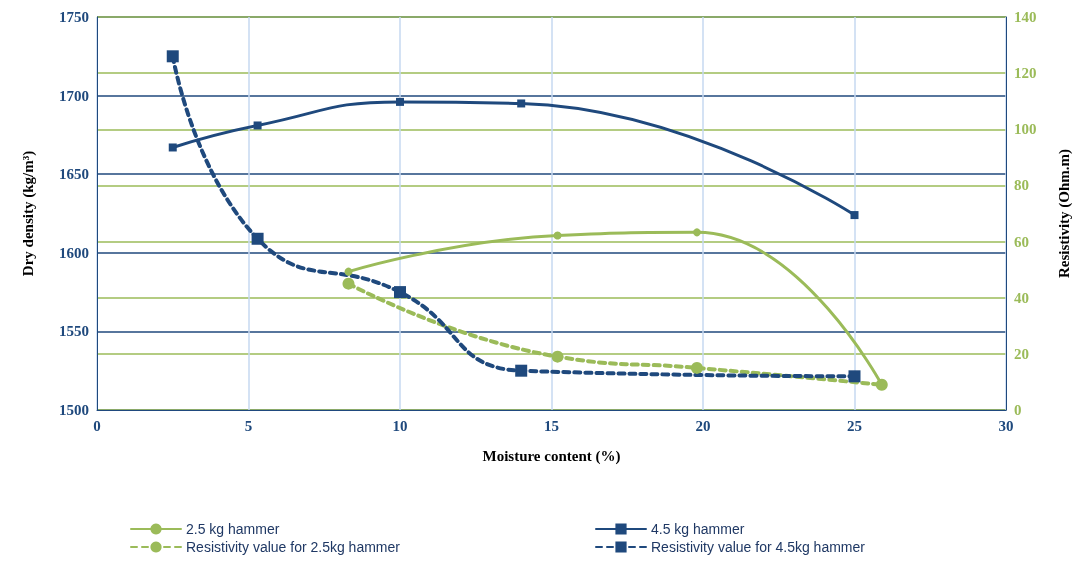 This screenshot has width=1091, height=567. I want to click on y2-tick-label: 20, so click(1021, 353).